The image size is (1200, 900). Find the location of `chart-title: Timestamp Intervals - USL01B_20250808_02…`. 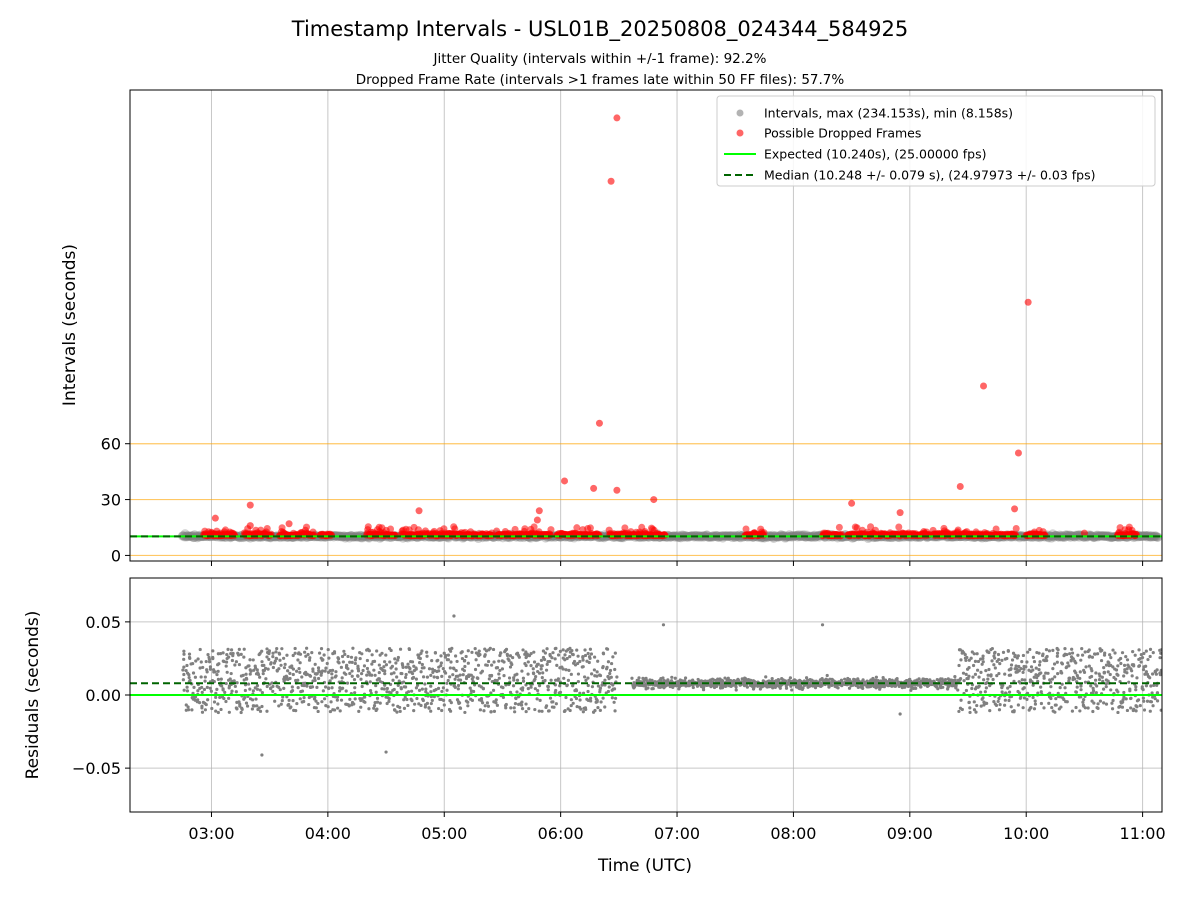

chart-title: Timestamp Intervals - USL01B_20250808_02… is located at coordinates (599, 29).